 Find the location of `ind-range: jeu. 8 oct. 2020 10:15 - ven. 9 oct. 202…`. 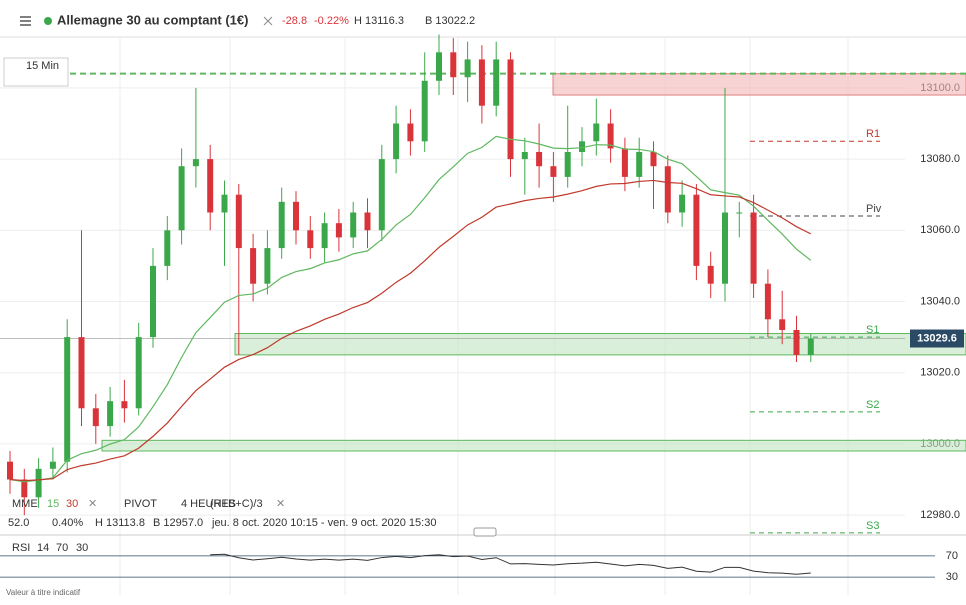

ind-range: jeu. 8 oct. 2020 10:15 - ven. 9 oct. 202… is located at coordinates (323, 523).